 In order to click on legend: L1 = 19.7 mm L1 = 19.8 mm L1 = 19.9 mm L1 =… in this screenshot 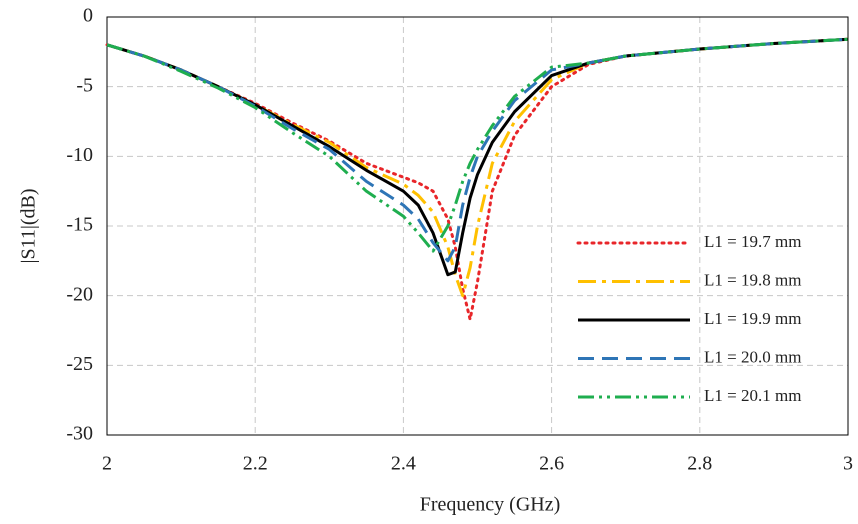, I will do `click(688, 318)`.